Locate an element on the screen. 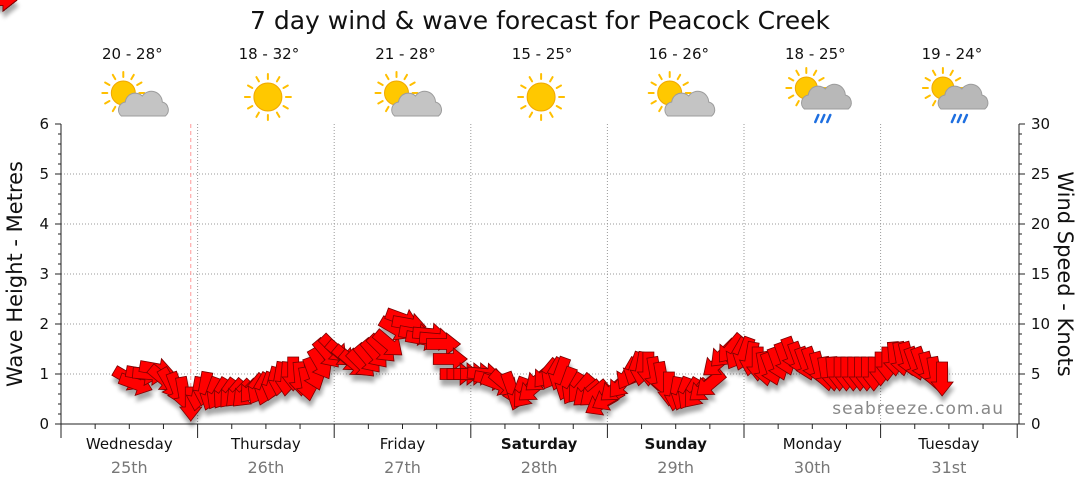  day-name-label: Sunday is located at coordinates (676, 444).